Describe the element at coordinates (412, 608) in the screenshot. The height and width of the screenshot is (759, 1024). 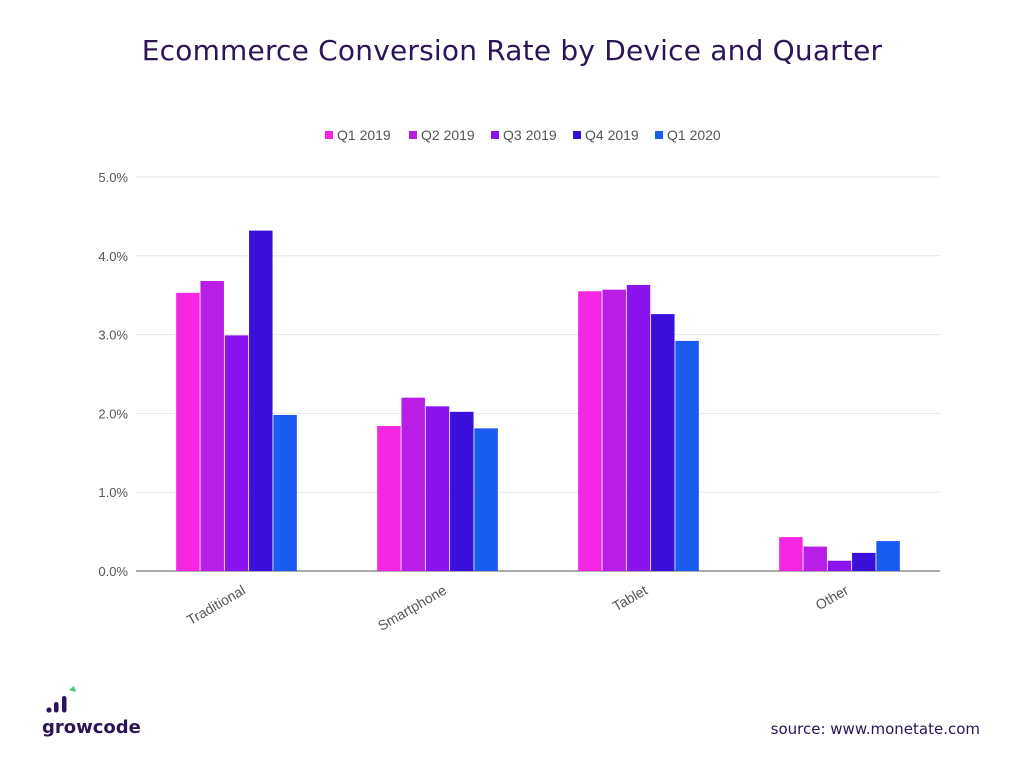
I see `x-tick-label: Smartphone` at that location.